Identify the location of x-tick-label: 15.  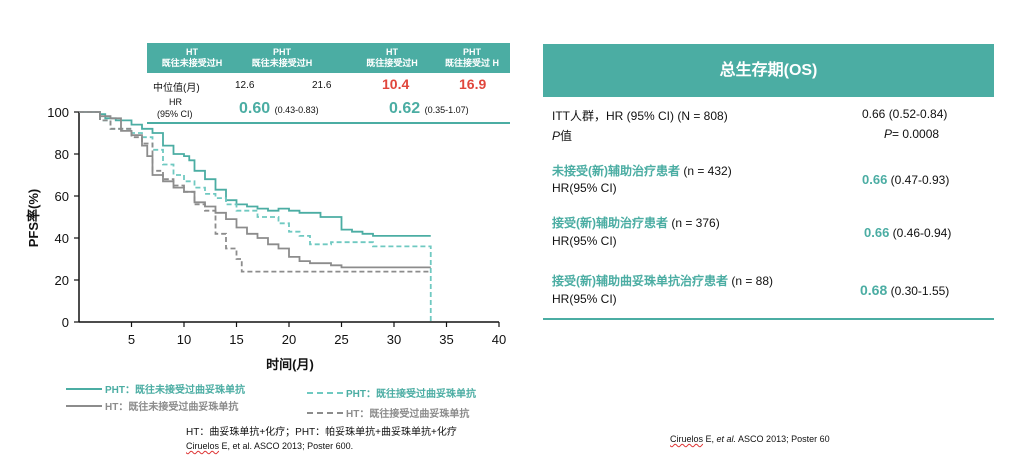
(236, 339).